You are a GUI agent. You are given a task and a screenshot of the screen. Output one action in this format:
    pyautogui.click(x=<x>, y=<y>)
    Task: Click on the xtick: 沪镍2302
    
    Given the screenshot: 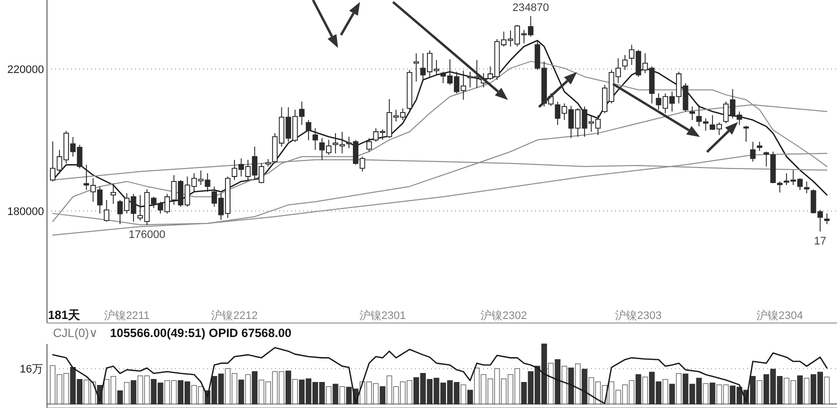 What is the action you would take?
    pyautogui.click(x=503, y=316)
    